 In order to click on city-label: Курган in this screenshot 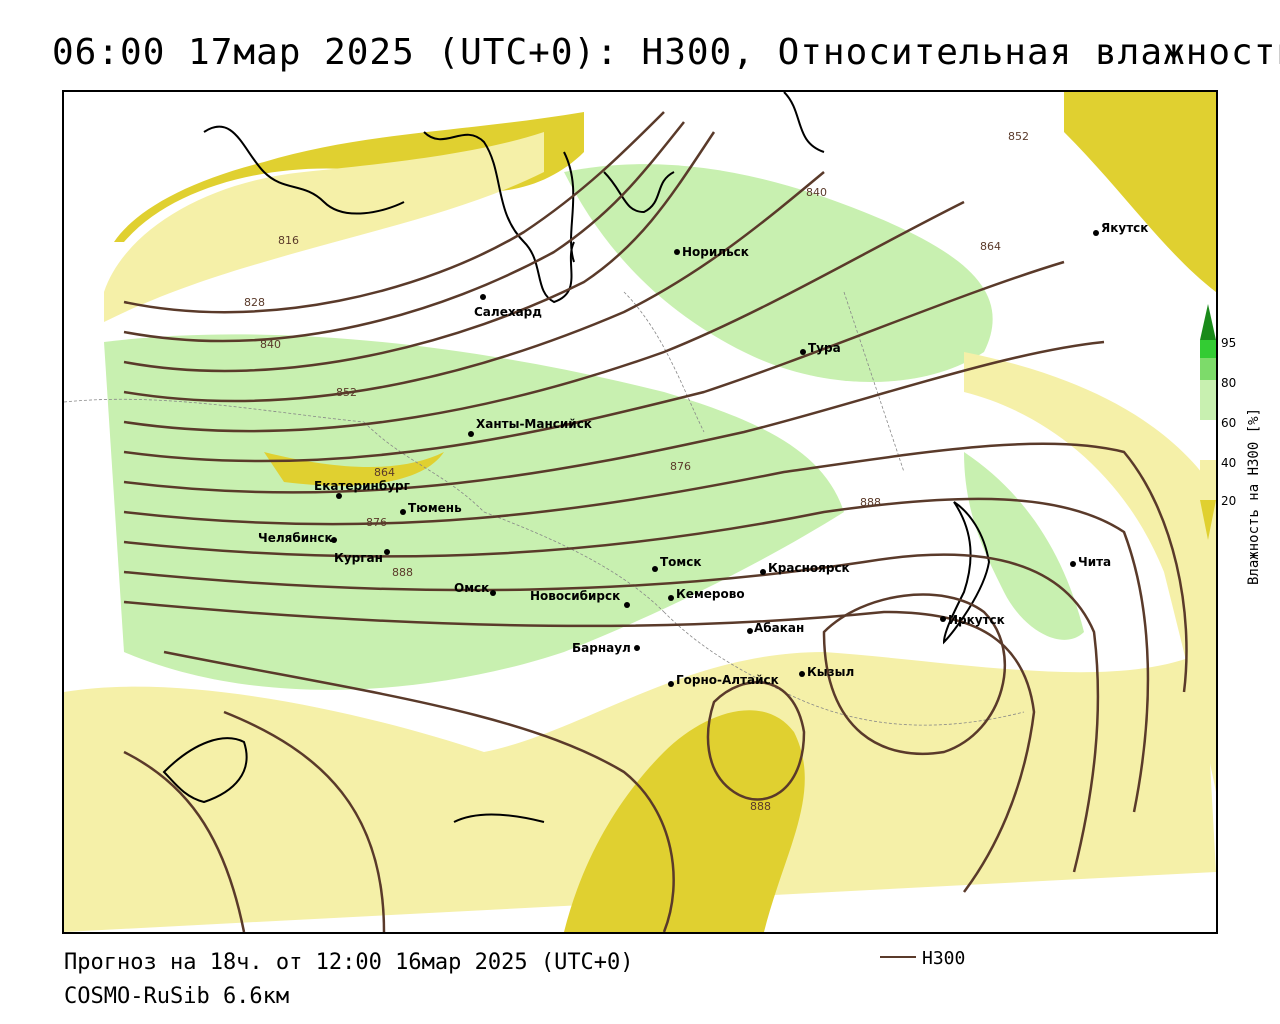, I will do `click(358, 558)`.